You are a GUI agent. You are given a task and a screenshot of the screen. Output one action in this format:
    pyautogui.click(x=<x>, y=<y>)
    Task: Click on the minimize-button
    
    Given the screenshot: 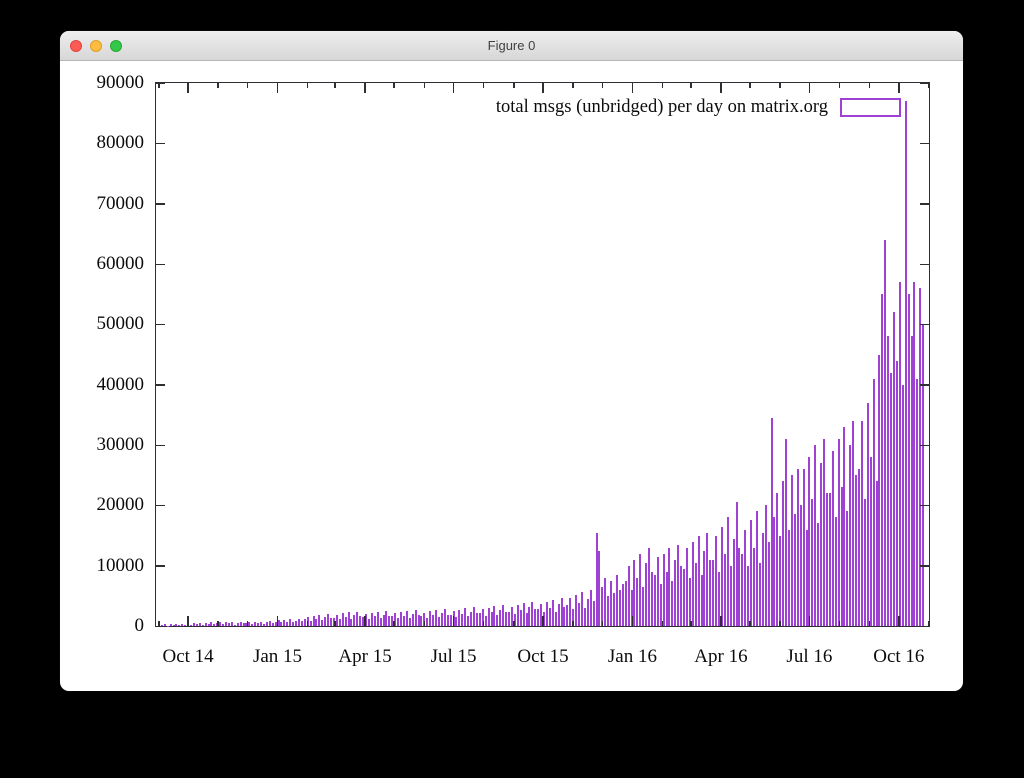 What is the action you would take?
    pyautogui.click(x=96, y=45)
    